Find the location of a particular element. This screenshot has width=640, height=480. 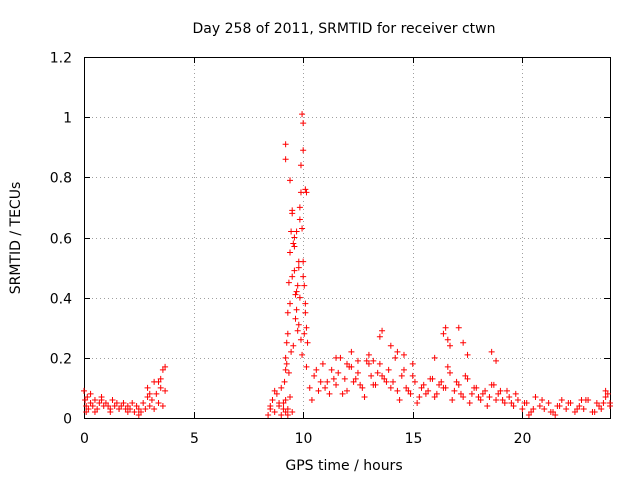

x-tick-label: 20 is located at coordinates (523, 439).